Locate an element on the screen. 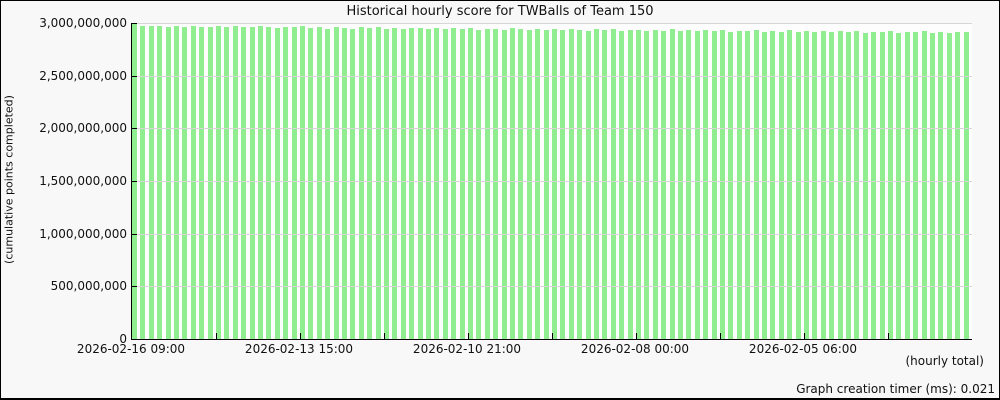  y-tick-label: 1,500,000,000 is located at coordinates (83, 181).